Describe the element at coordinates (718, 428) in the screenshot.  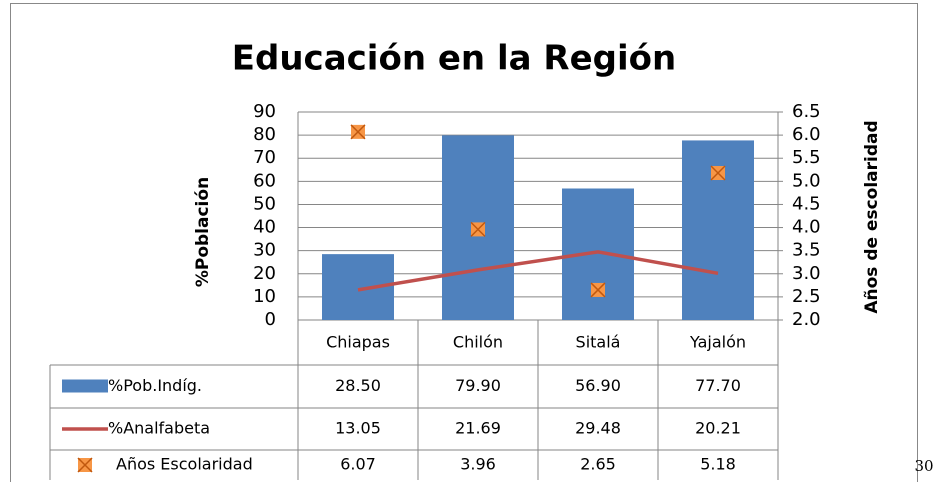
I see `table-value: 20.21` at that location.